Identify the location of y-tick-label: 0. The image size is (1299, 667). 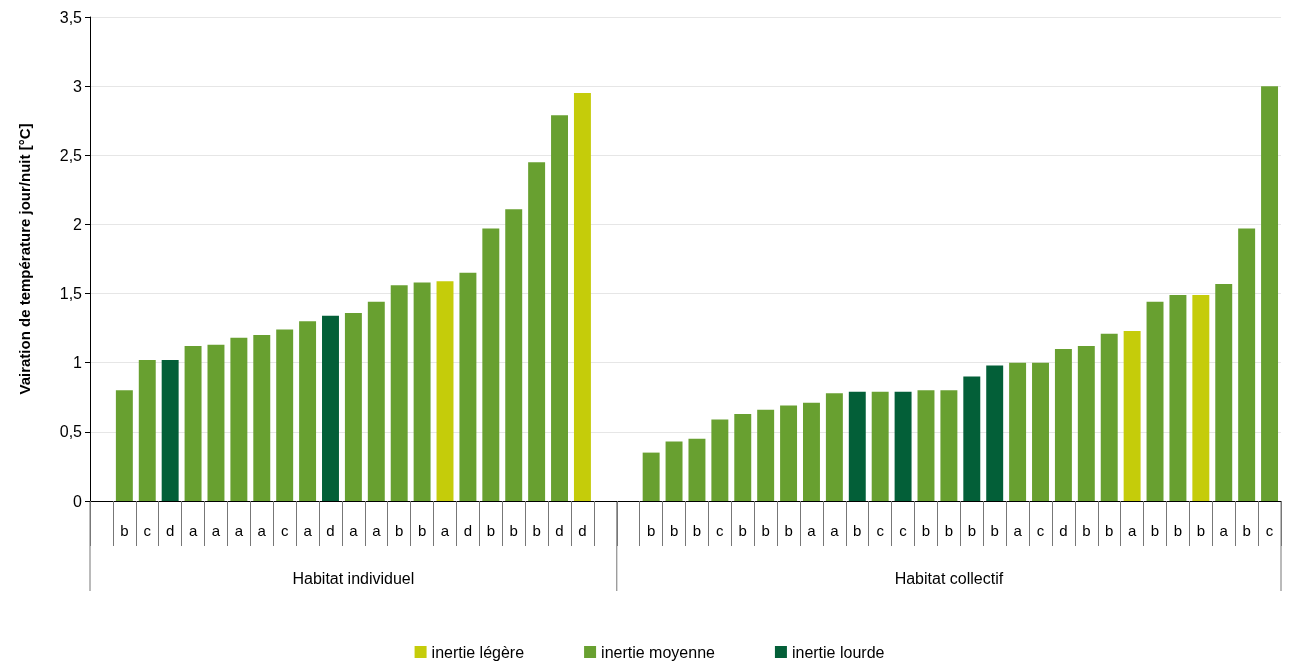
(78, 501).